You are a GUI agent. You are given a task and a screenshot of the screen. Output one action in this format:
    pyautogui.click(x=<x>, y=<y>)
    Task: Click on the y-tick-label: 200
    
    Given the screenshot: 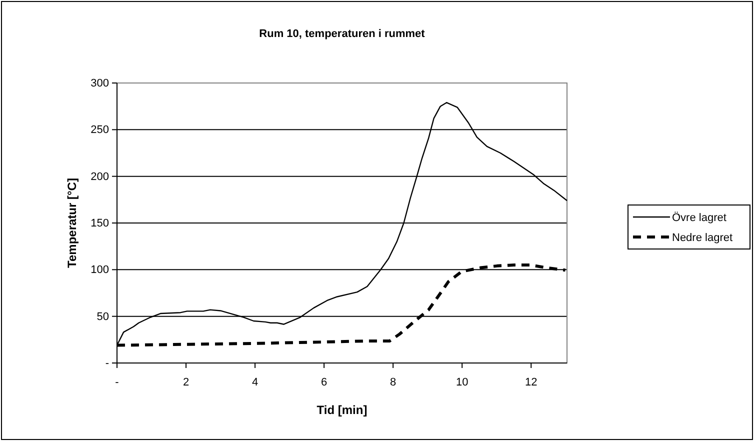 What is the action you would take?
    pyautogui.click(x=99, y=176)
    